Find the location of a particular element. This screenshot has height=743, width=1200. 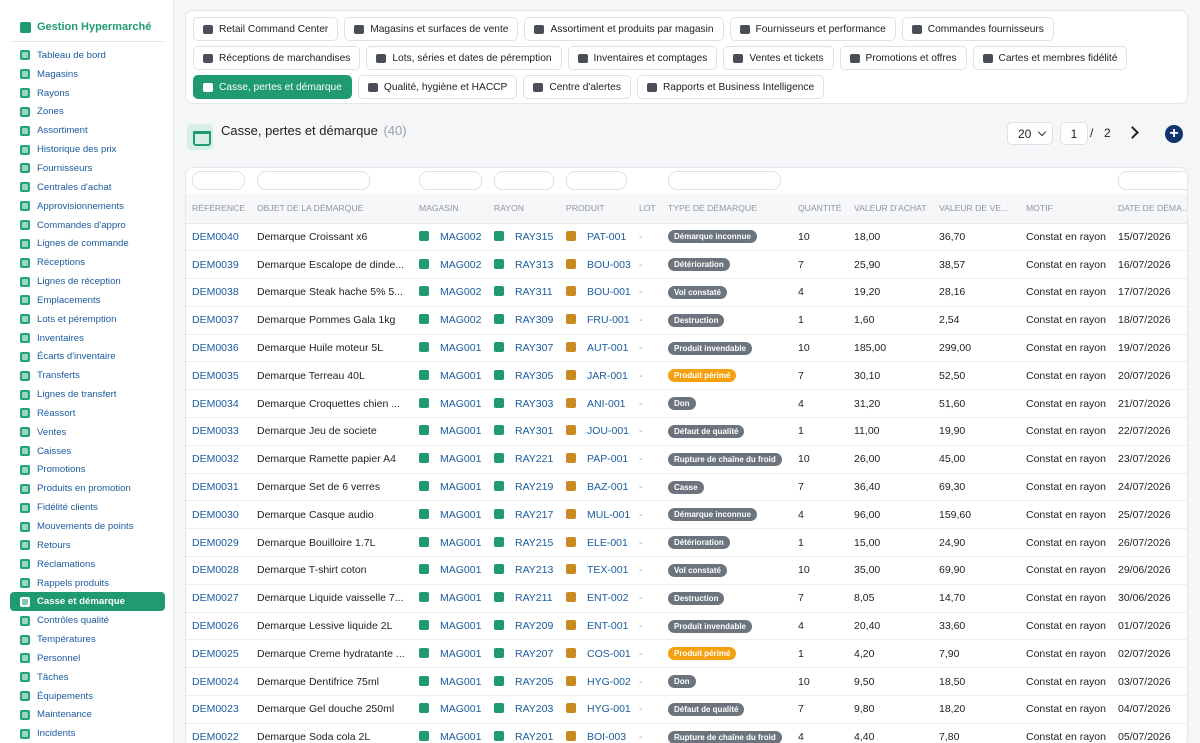

module-tab: Ventes et tickets is located at coordinates (778, 58).